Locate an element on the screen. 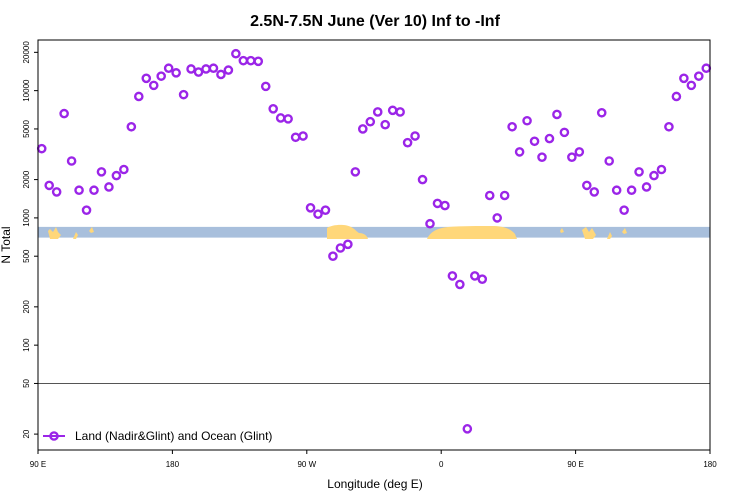 This screenshot has width=750, height=500. y-tick-label: 100 is located at coordinates (26, 345).